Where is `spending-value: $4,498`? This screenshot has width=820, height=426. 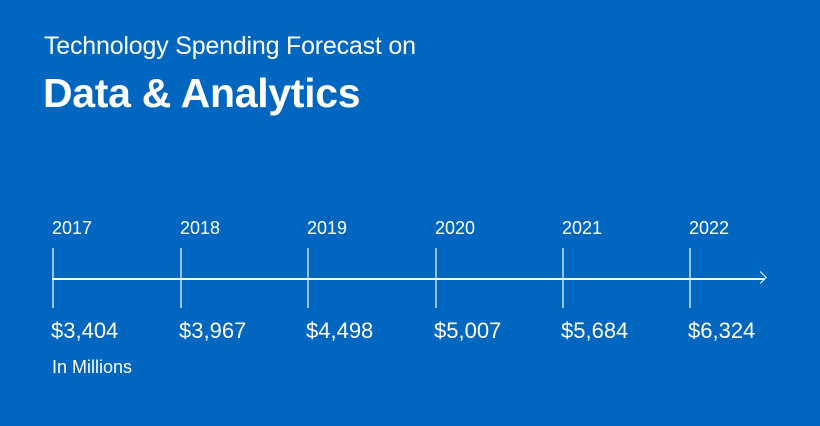 spending-value: $4,498 is located at coordinates (340, 330).